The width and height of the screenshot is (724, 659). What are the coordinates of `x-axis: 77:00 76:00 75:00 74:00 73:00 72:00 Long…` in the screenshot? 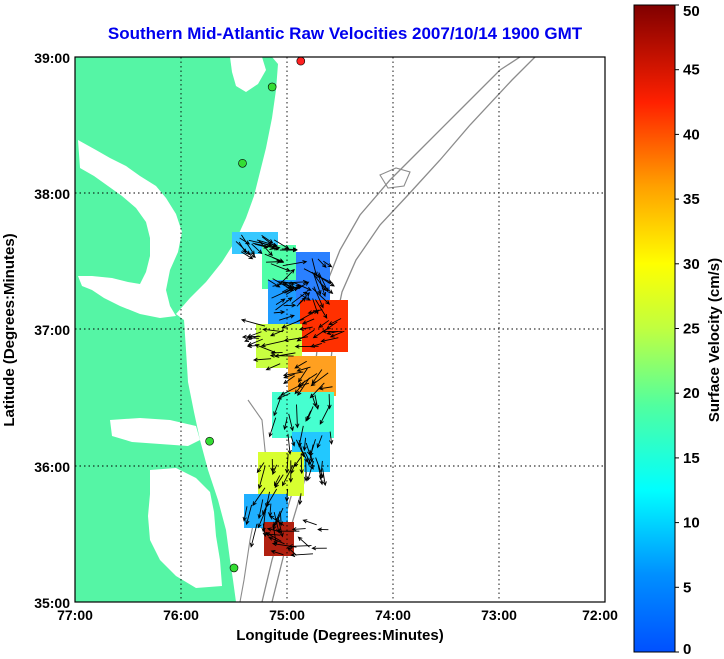 It's located at (337, 625).